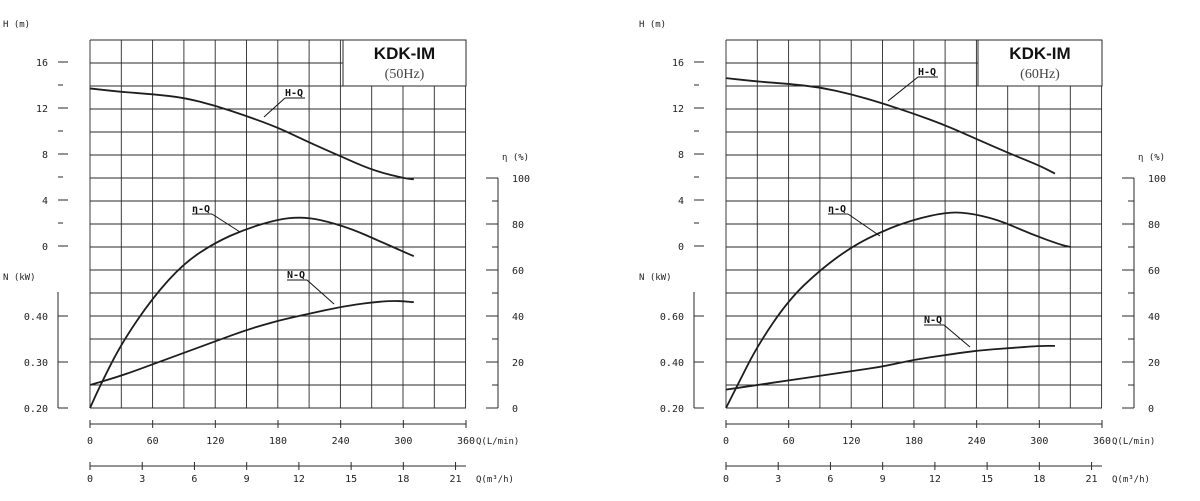  I want to click on chart-subtitle: (50Hz), so click(405, 74).